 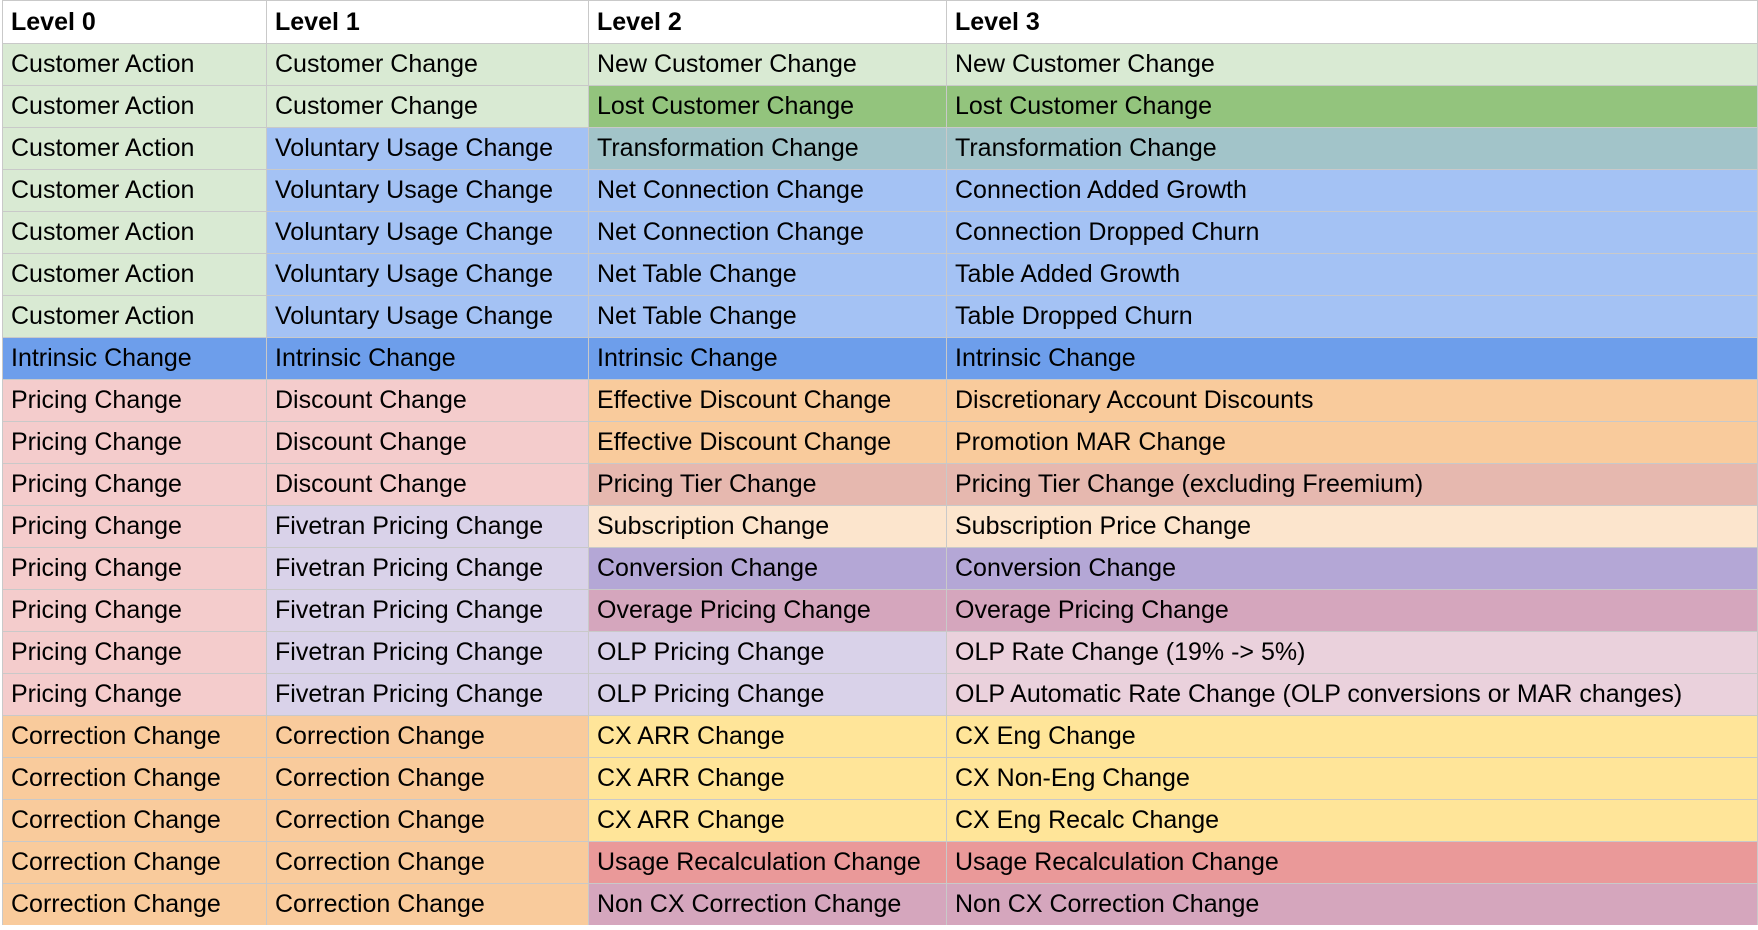 What do you see at coordinates (767, 358) in the screenshot?
I see `table-cell-level-2: Intrinsic Change` at bounding box center [767, 358].